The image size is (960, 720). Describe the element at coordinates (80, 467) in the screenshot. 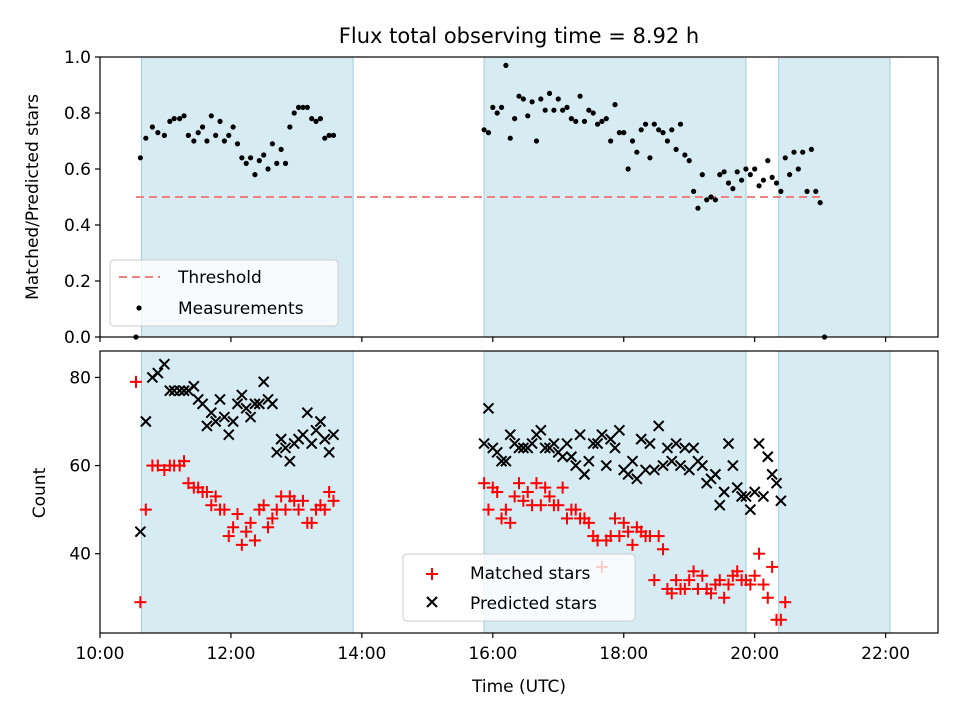

I see `count-y-tick-label-1: 60` at that location.